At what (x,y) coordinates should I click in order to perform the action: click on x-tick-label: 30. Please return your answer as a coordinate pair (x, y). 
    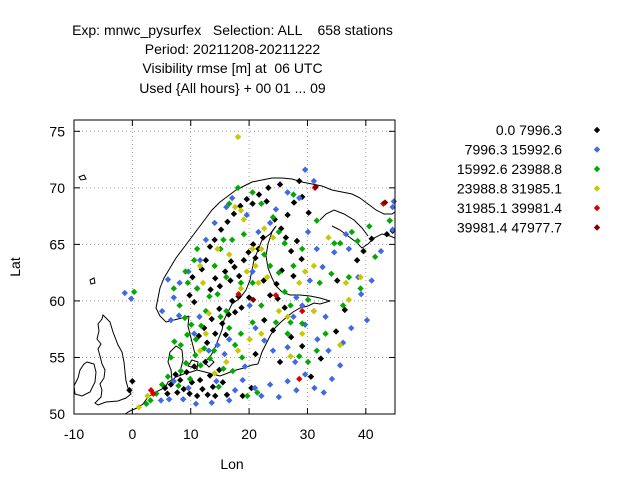
    Looking at the image, I should click on (308, 434).